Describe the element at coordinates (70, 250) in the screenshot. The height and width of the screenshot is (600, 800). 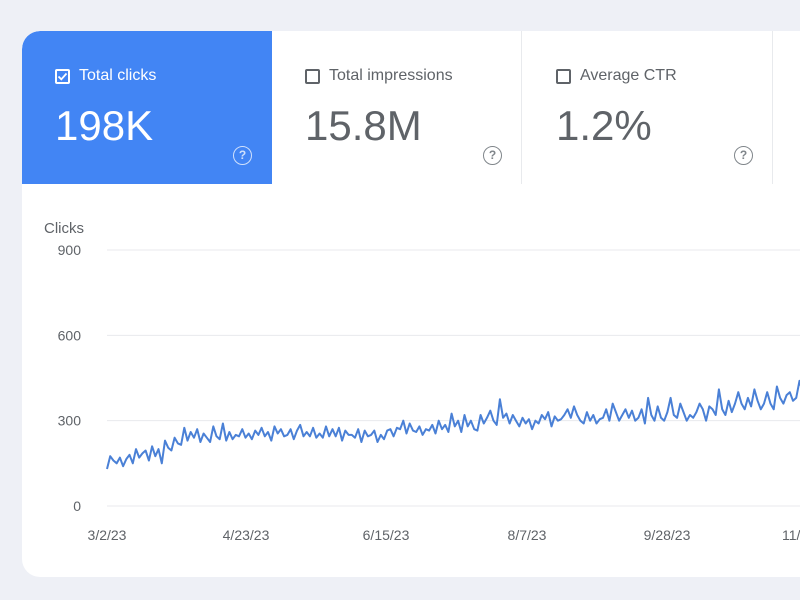
I see `y-tick-label: 900` at that location.